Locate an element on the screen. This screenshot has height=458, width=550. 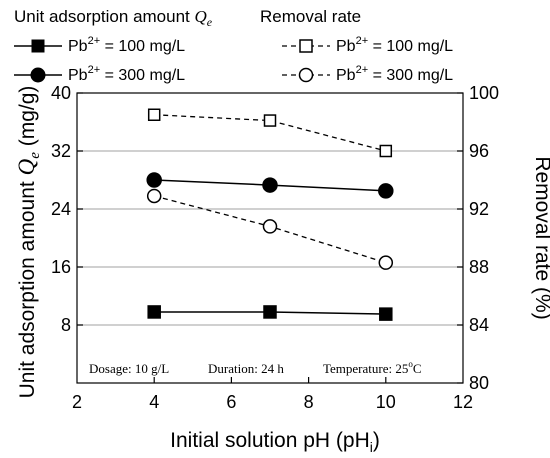
left-y-tick-label: 24 is located at coordinates (61, 209).